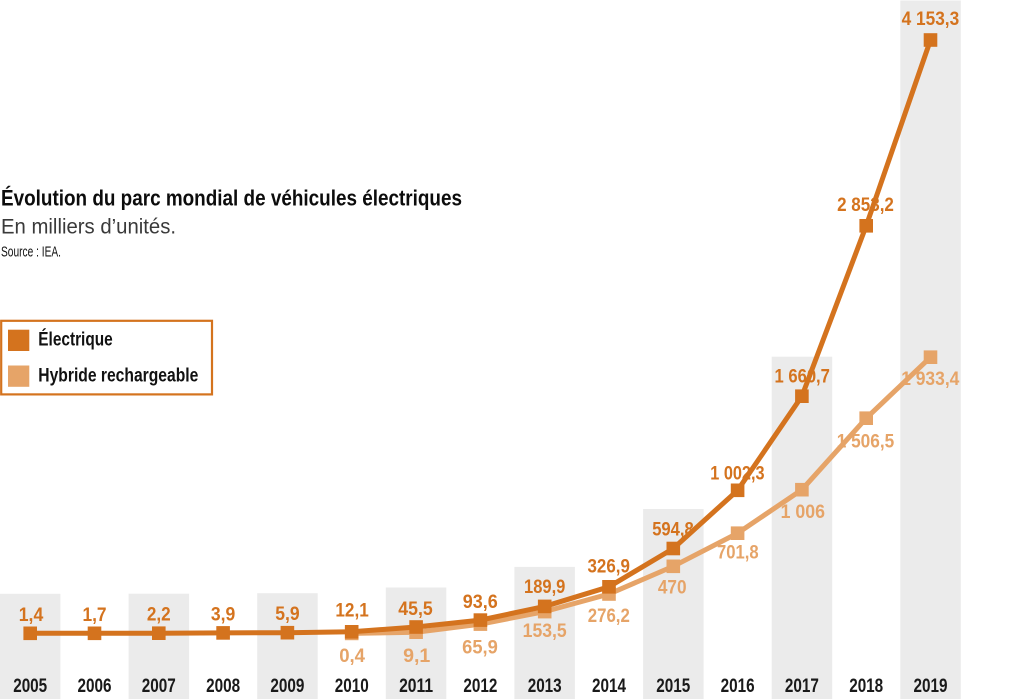 This screenshot has height=699, width=1020. Describe the element at coordinates (94, 615) in the screenshot. I see `svg-text: 1,7` at that location.